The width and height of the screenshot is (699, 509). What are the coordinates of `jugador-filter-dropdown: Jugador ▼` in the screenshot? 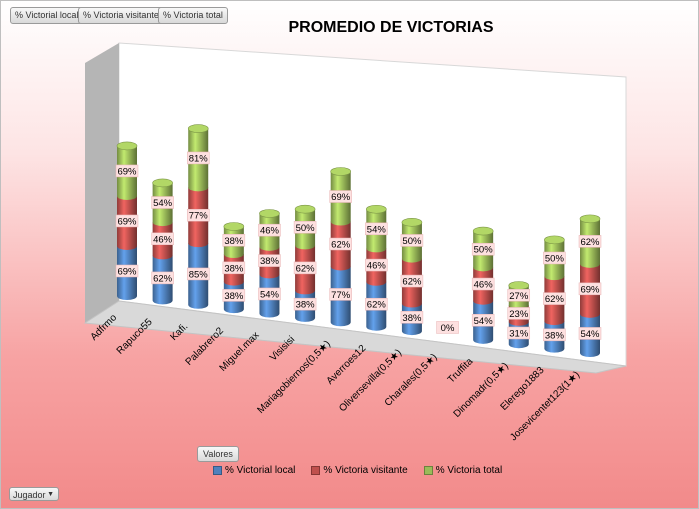 It's located at (34, 494).